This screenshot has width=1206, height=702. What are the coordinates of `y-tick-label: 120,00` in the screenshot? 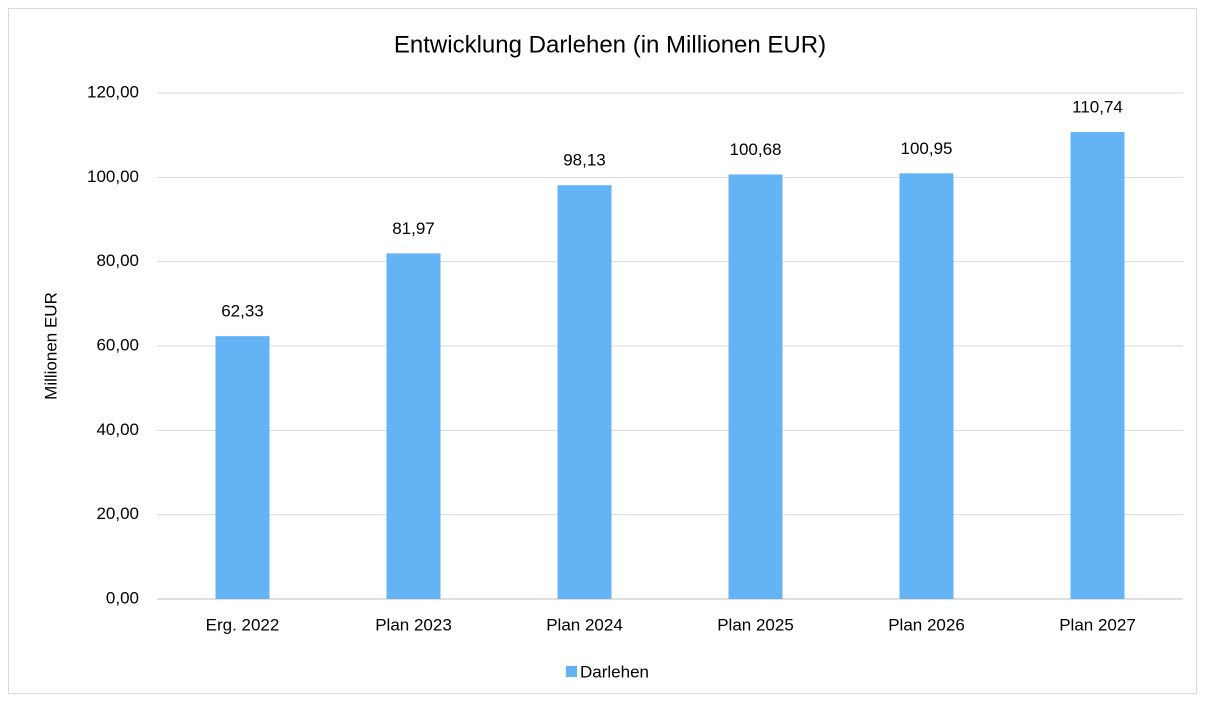 It's located at (113, 91).